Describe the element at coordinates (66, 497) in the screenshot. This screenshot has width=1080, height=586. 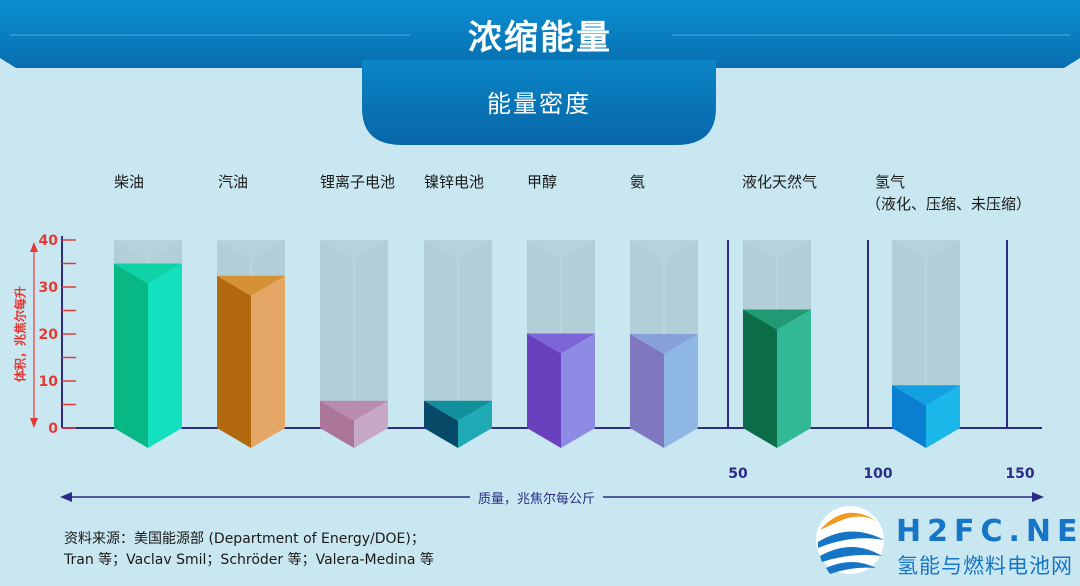
I see `x-arrow-head-left` at that location.